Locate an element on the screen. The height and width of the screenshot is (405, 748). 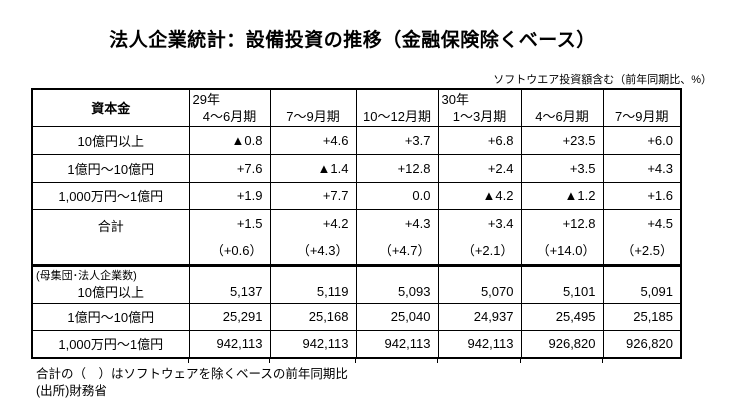
column-header: 29年 4～6月期 is located at coordinates (229, 107).